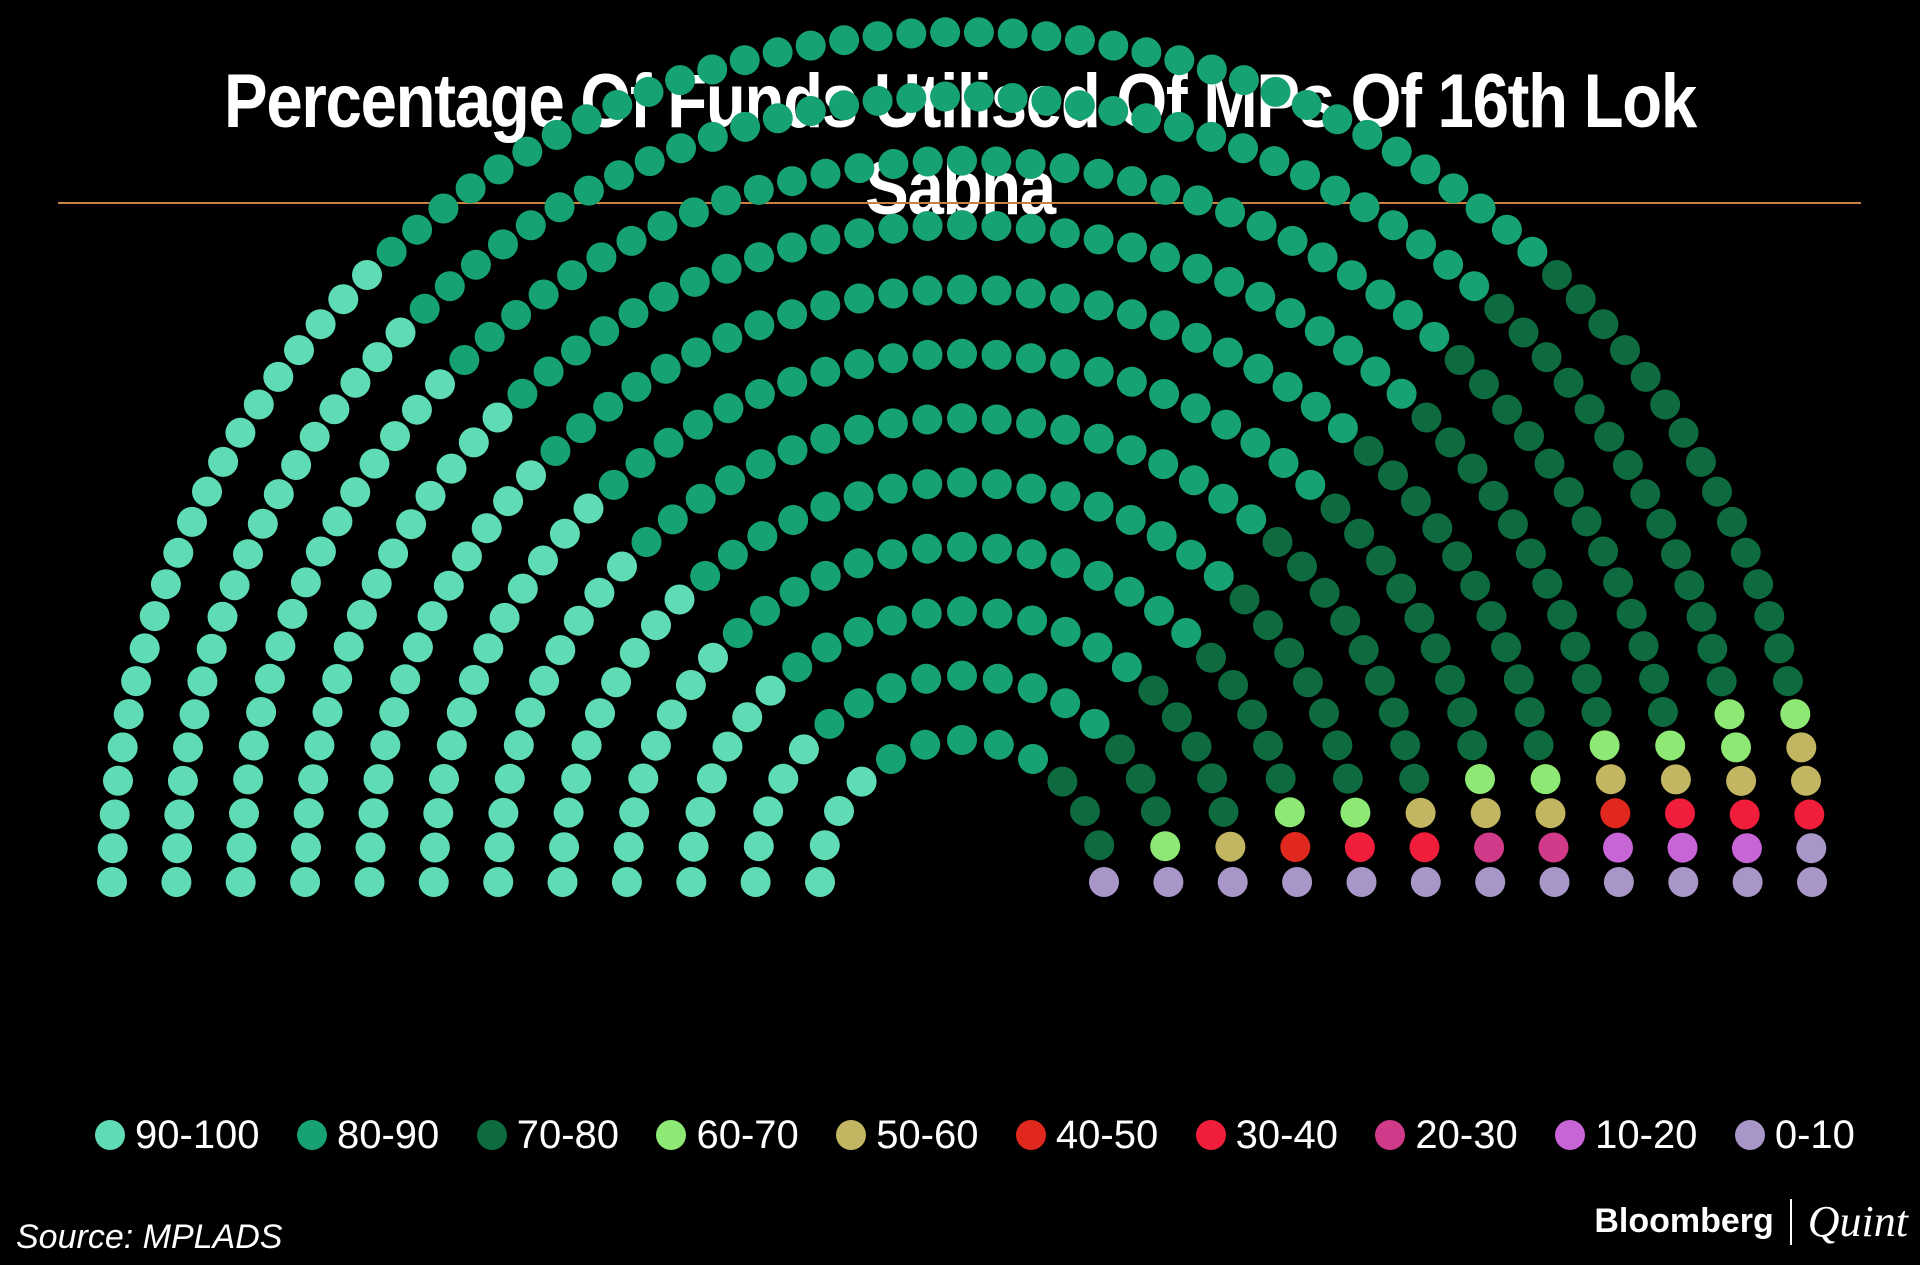 The image size is (1920, 1265). Describe the element at coordinates (149, 1237) in the screenshot. I see `source-note: Source: MPLADS` at that location.